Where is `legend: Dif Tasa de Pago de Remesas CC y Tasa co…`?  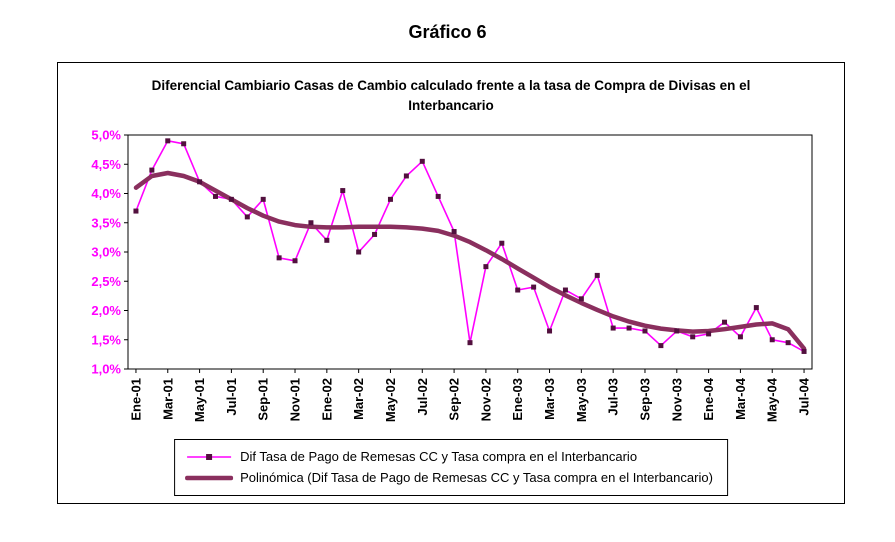
legend: Dif Tasa de Pago de Remesas CC y Tasa co… is located at coordinates (451, 467).